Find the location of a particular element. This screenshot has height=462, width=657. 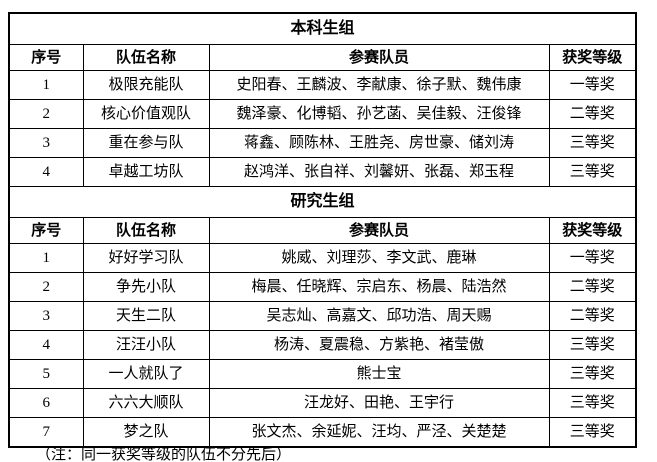

table-row: 4 卓越工坊队 赵鸿洋、张自祥、刘馨妍、张磊、郑玉程 三等奖 is located at coordinates (322, 172).